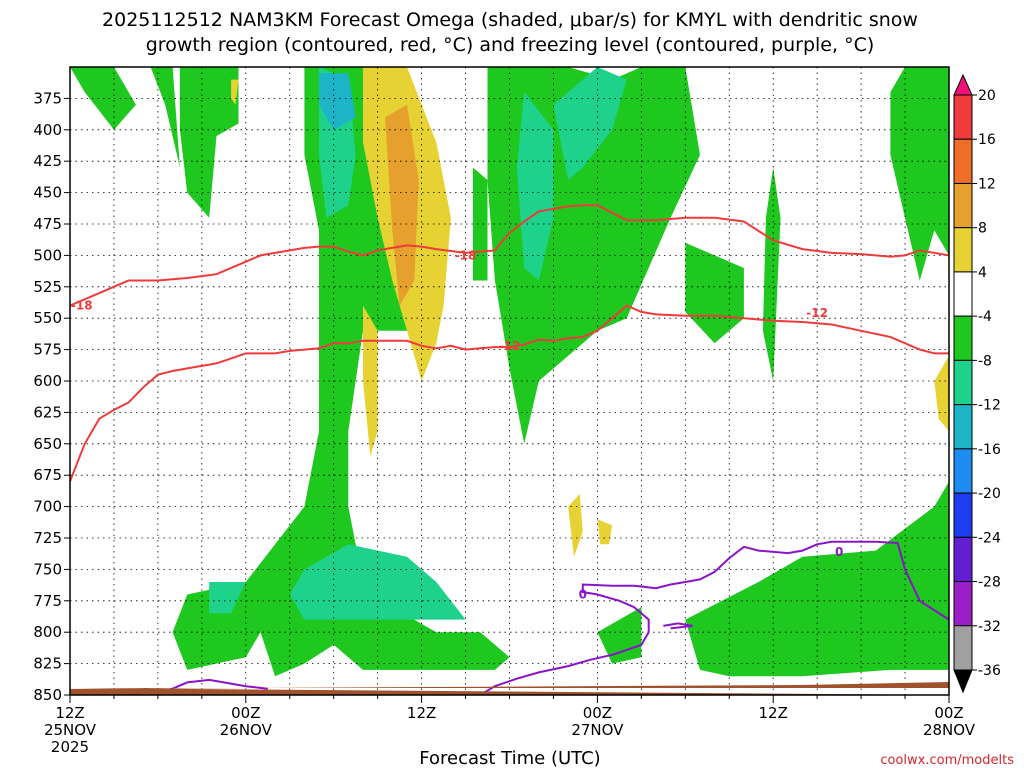 This screenshot has height=768, width=1024. I want to click on colorbar-label-13: -36, so click(989, 671).